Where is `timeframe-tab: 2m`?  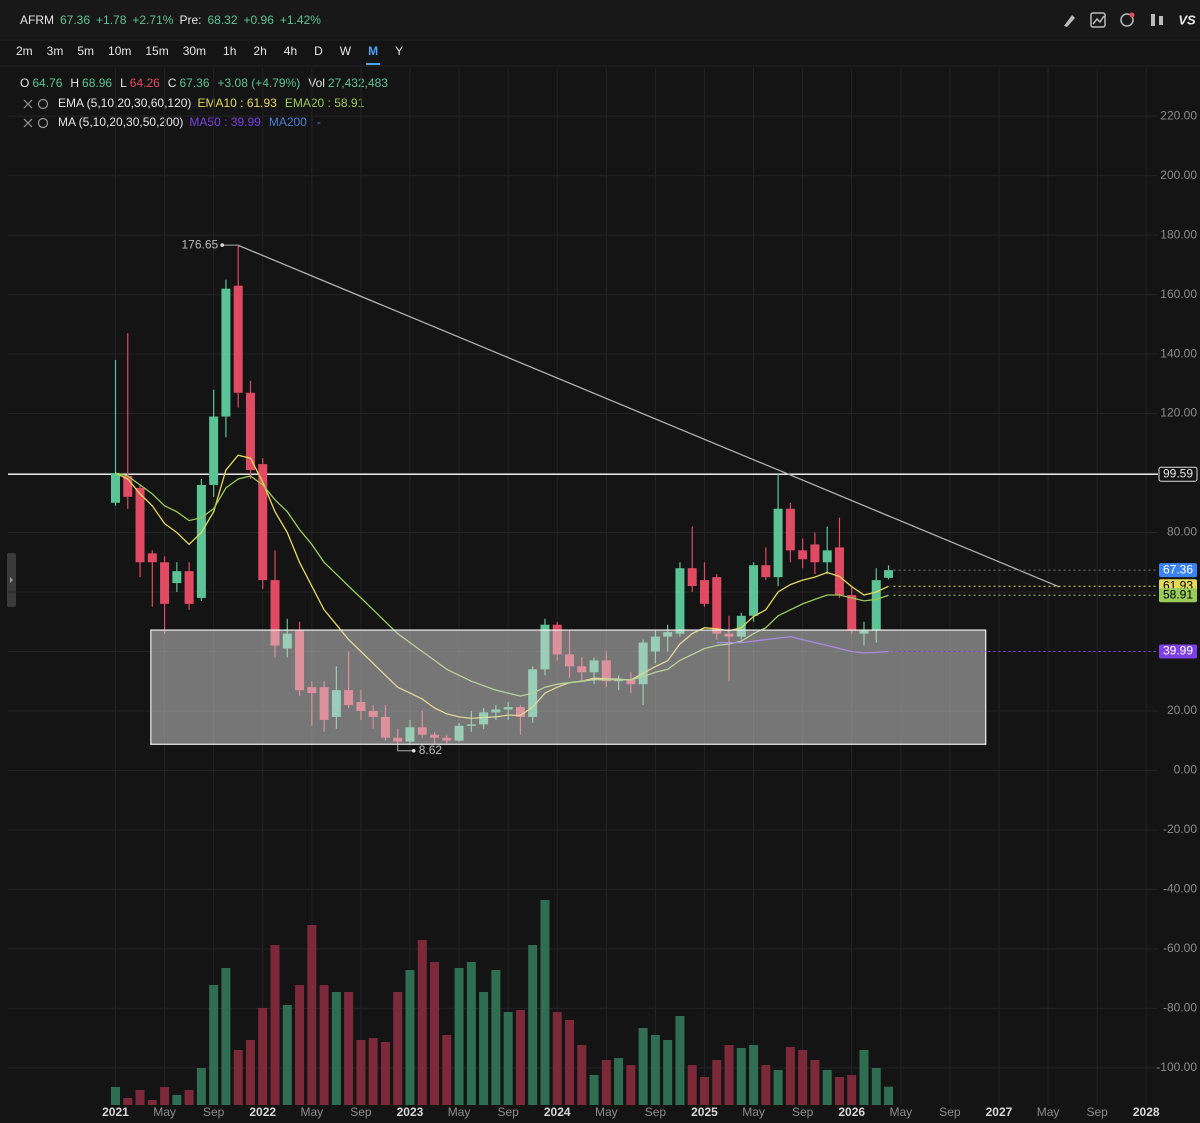
timeframe-tab: 2m is located at coordinates (24, 51).